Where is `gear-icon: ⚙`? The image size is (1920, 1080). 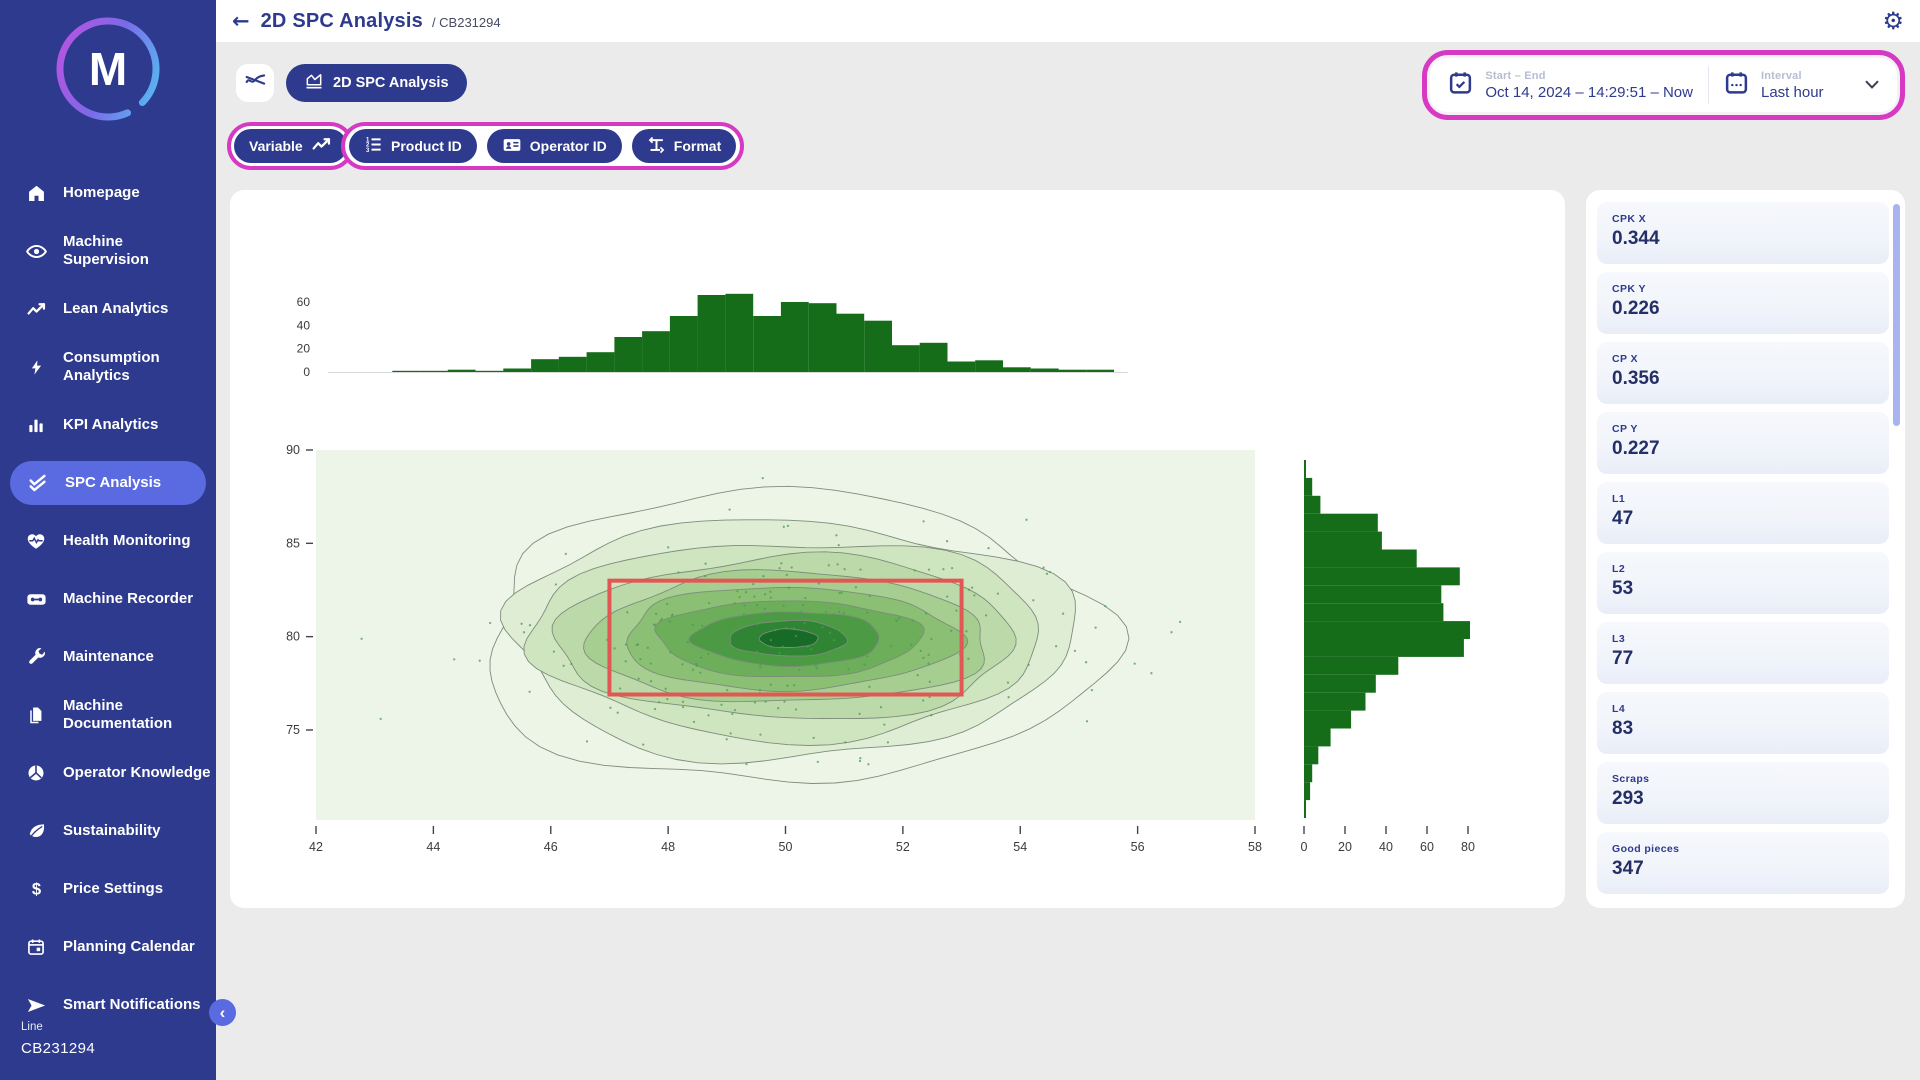
gear-icon: ⚙ is located at coordinates (1893, 21).